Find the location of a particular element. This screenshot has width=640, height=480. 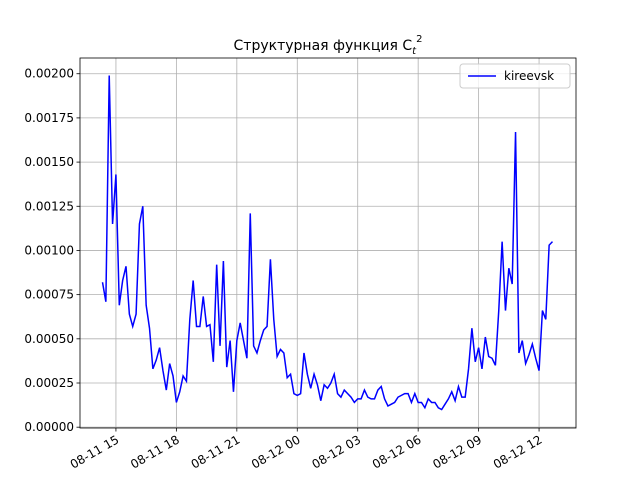

chart-title: Структурная функция Ct2 is located at coordinates (328, 45).